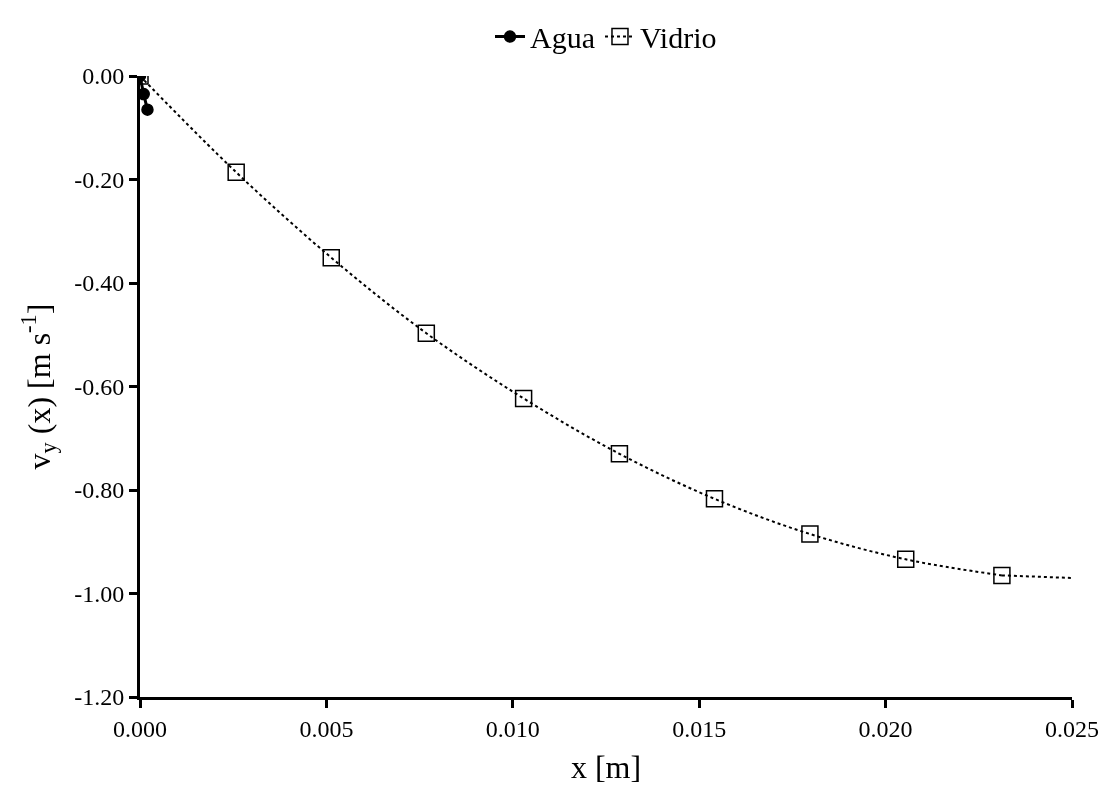 This screenshot has width=1117, height=807. I want to click on x-tick-label: 0.025, so click(1072, 728).